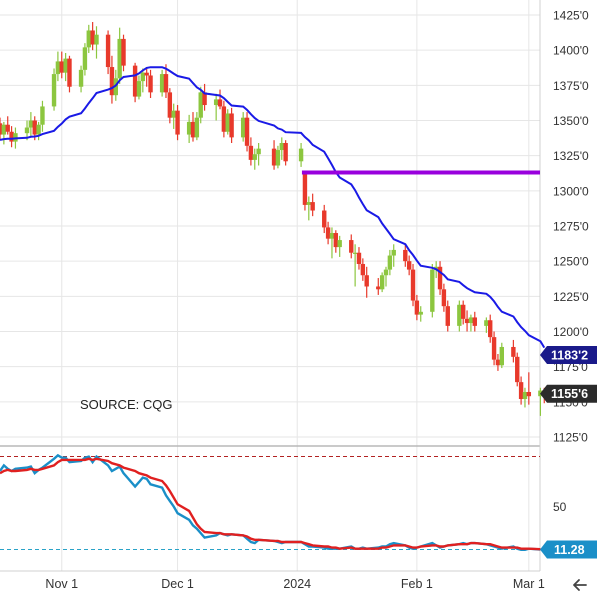 Image resolution: width=599 pixels, height=603 pixels. I want to click on ma-last-value-label: 1183'2, so click(568, 355).